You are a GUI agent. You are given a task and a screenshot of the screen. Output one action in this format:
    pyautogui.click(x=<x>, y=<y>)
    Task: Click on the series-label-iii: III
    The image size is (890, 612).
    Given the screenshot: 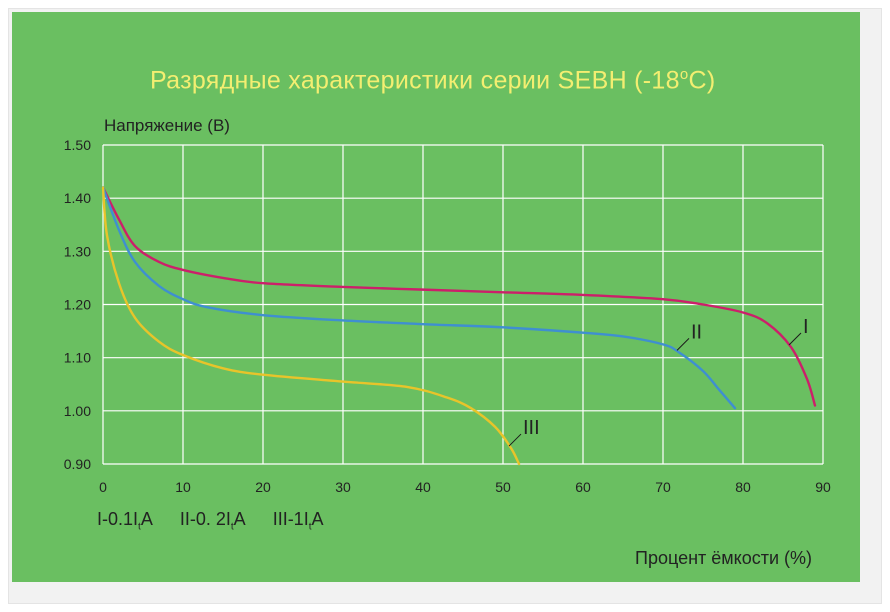 What is the action you would take?
    pyautogui.click(x=531, y=428)
    